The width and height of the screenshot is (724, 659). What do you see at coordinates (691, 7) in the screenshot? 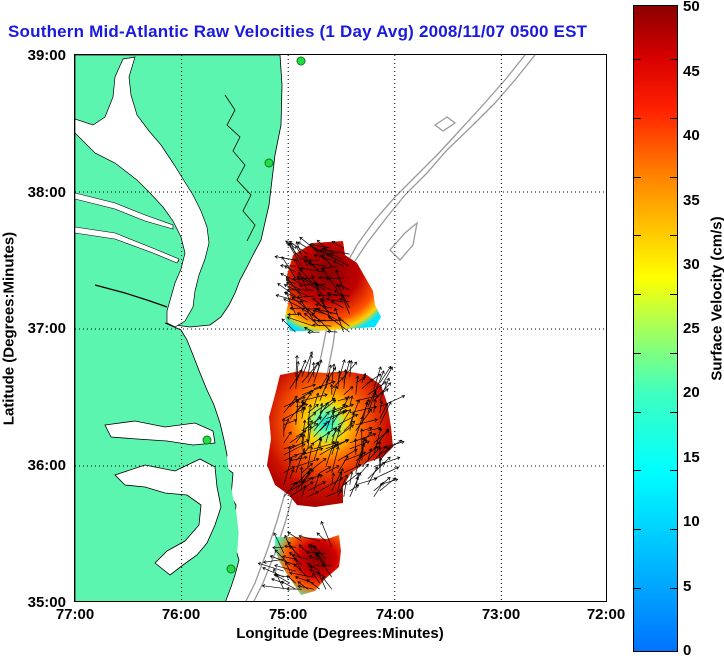
I see `colorbar-tick-label: 50` at bounding box center [691, 7].